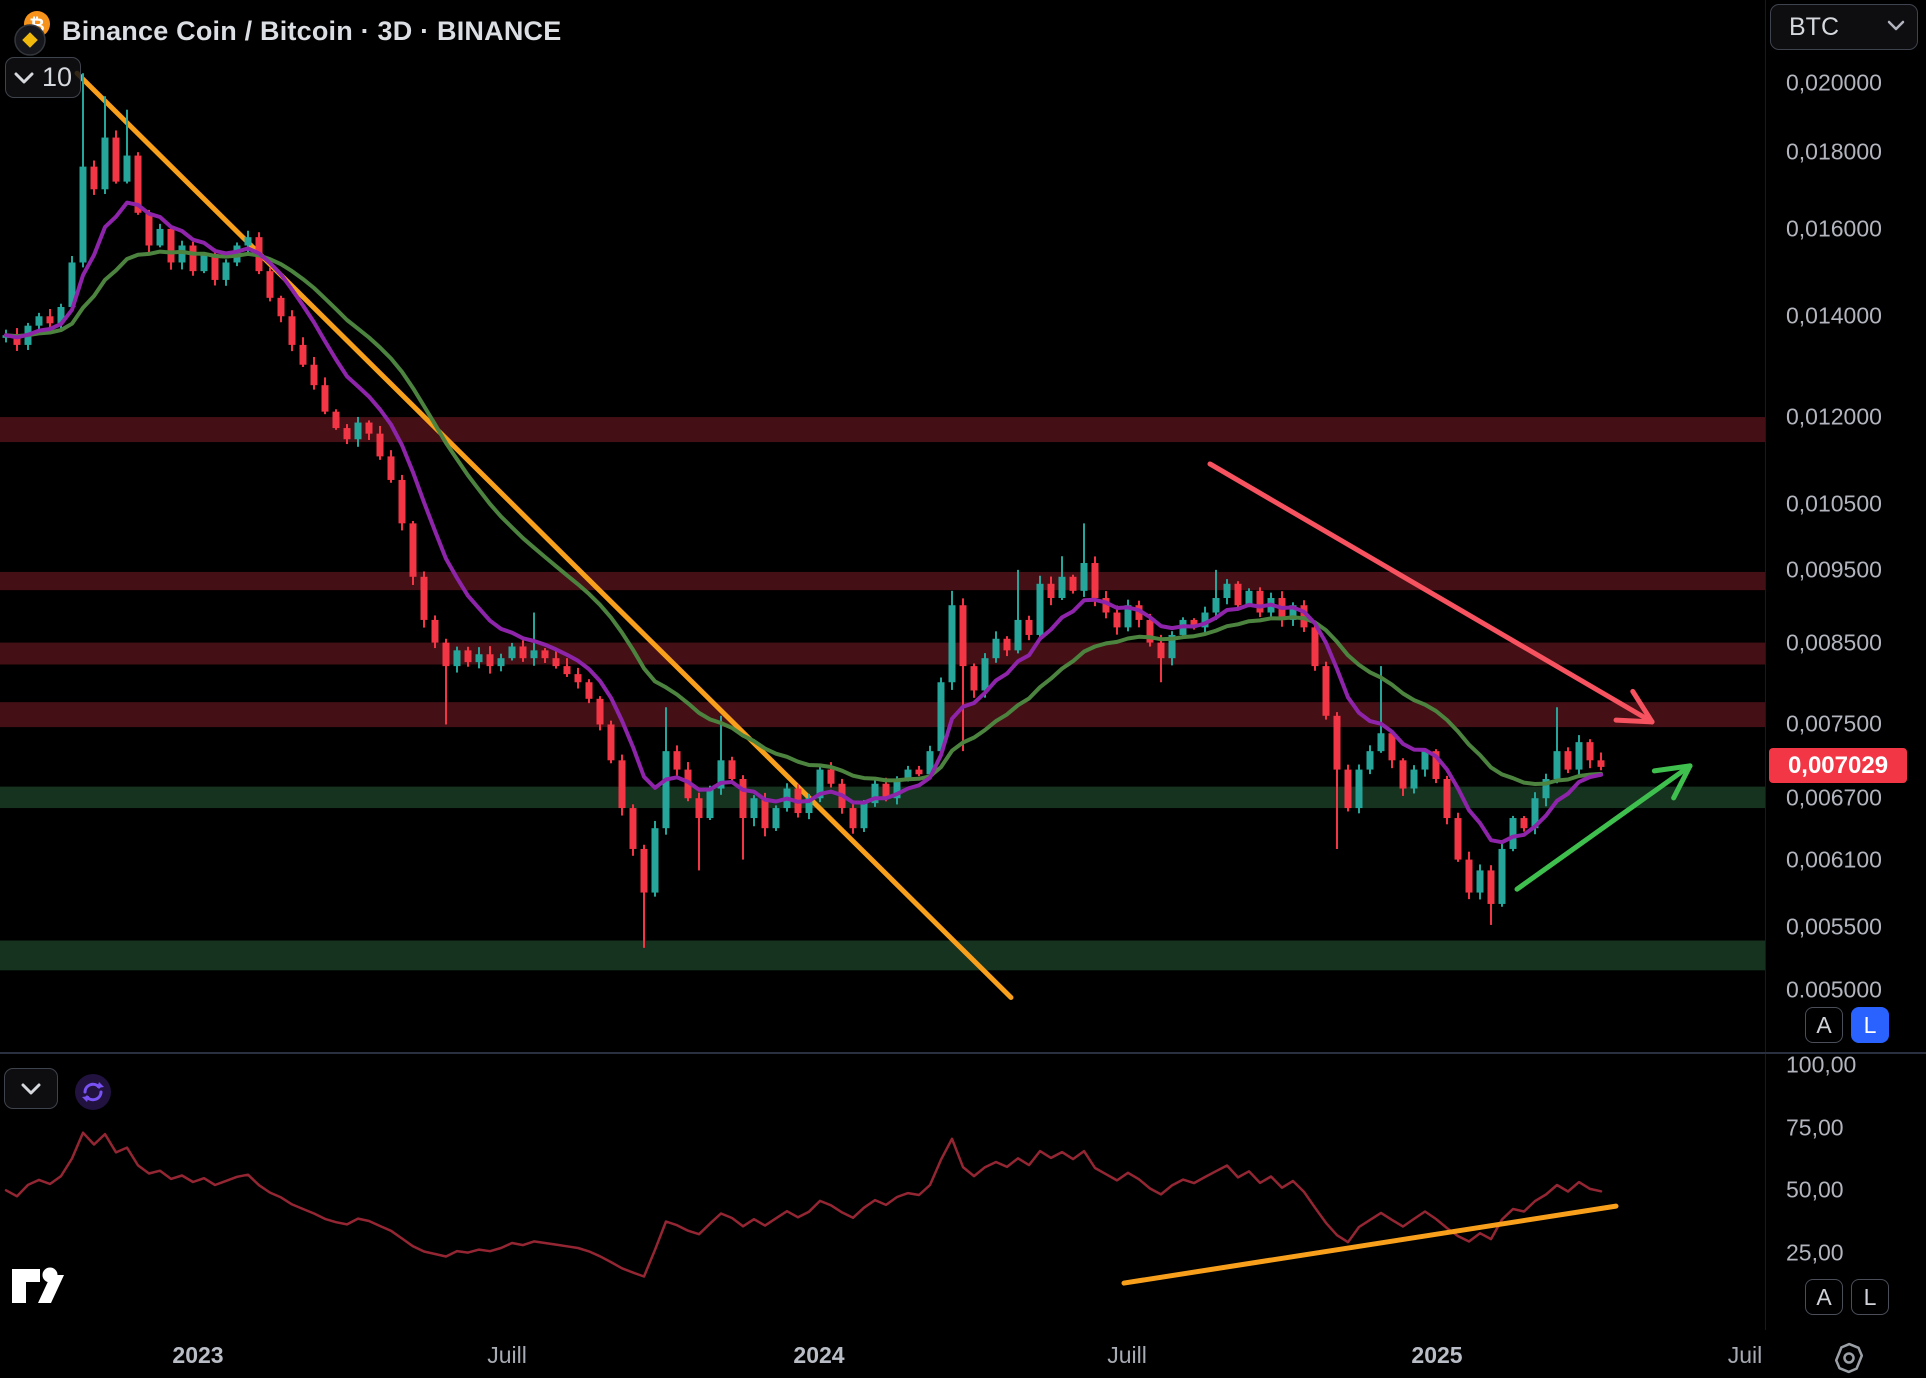  What do you see at coordinates (57, 77) in the screenshot?
I see `legend-badge-label: 10` at bounding box center [57, 77].